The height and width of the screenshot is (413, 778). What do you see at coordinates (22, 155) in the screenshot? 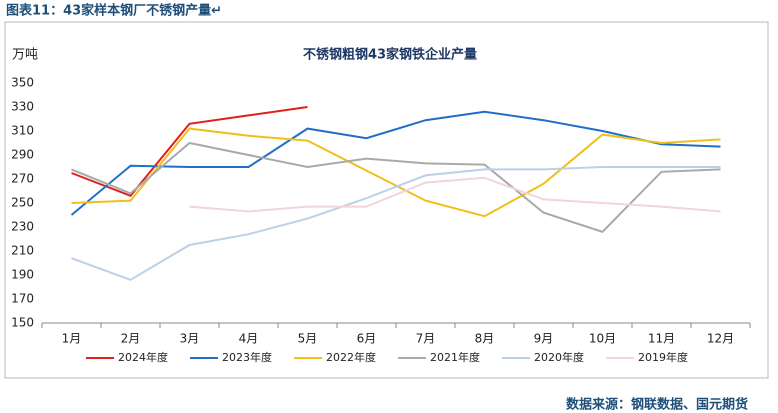
I see `y-tick-label: 290` at bounding box center [22, 155].